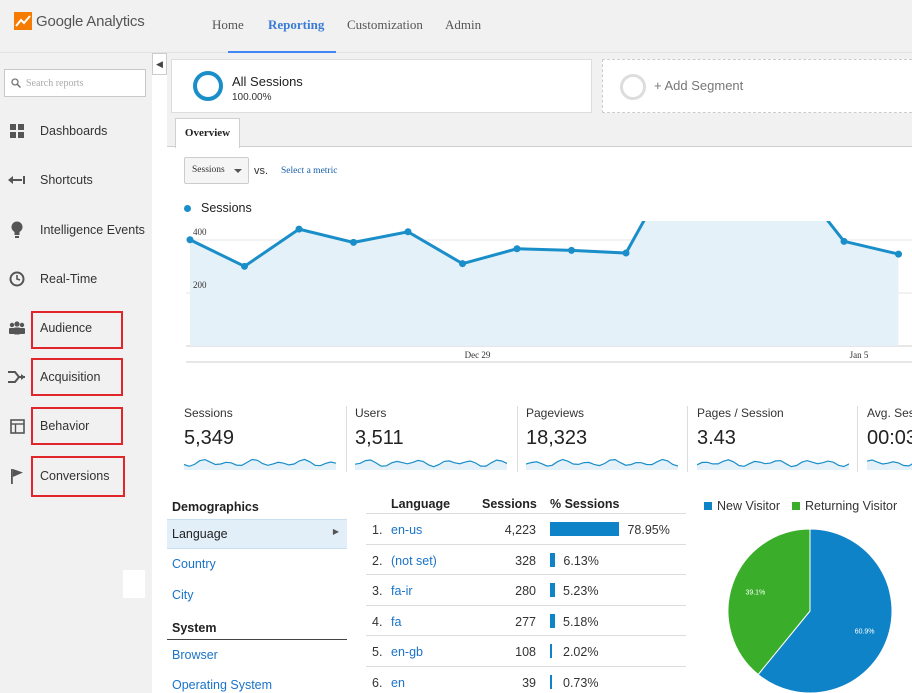 The image size is (912, 693). Describe the element at coordinates (226, 208) in the screenshot. I see `legend-label: Sessions` at that location.